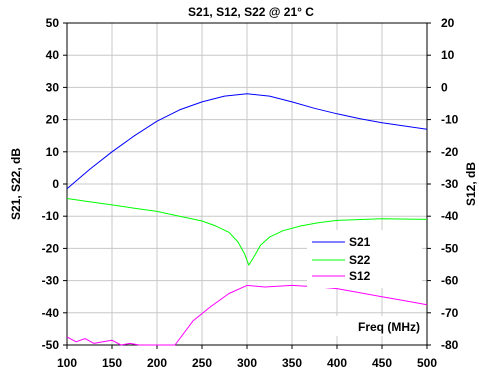 This screenshot has width=479, height=379. What do you see at coordinates (292, 363) in the screenshot?
I see `x-tick-label: 350` at bounding box center [292, 363].